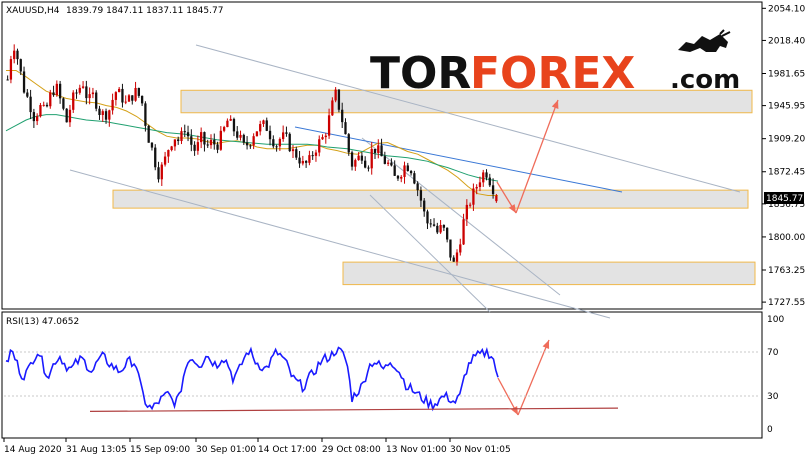 The width and height of the screenshot is (808, 458). What do you see at coordinates (354, 409) in the screenshot?
I see `rsi-support-line` at bounding box center [354, 409].